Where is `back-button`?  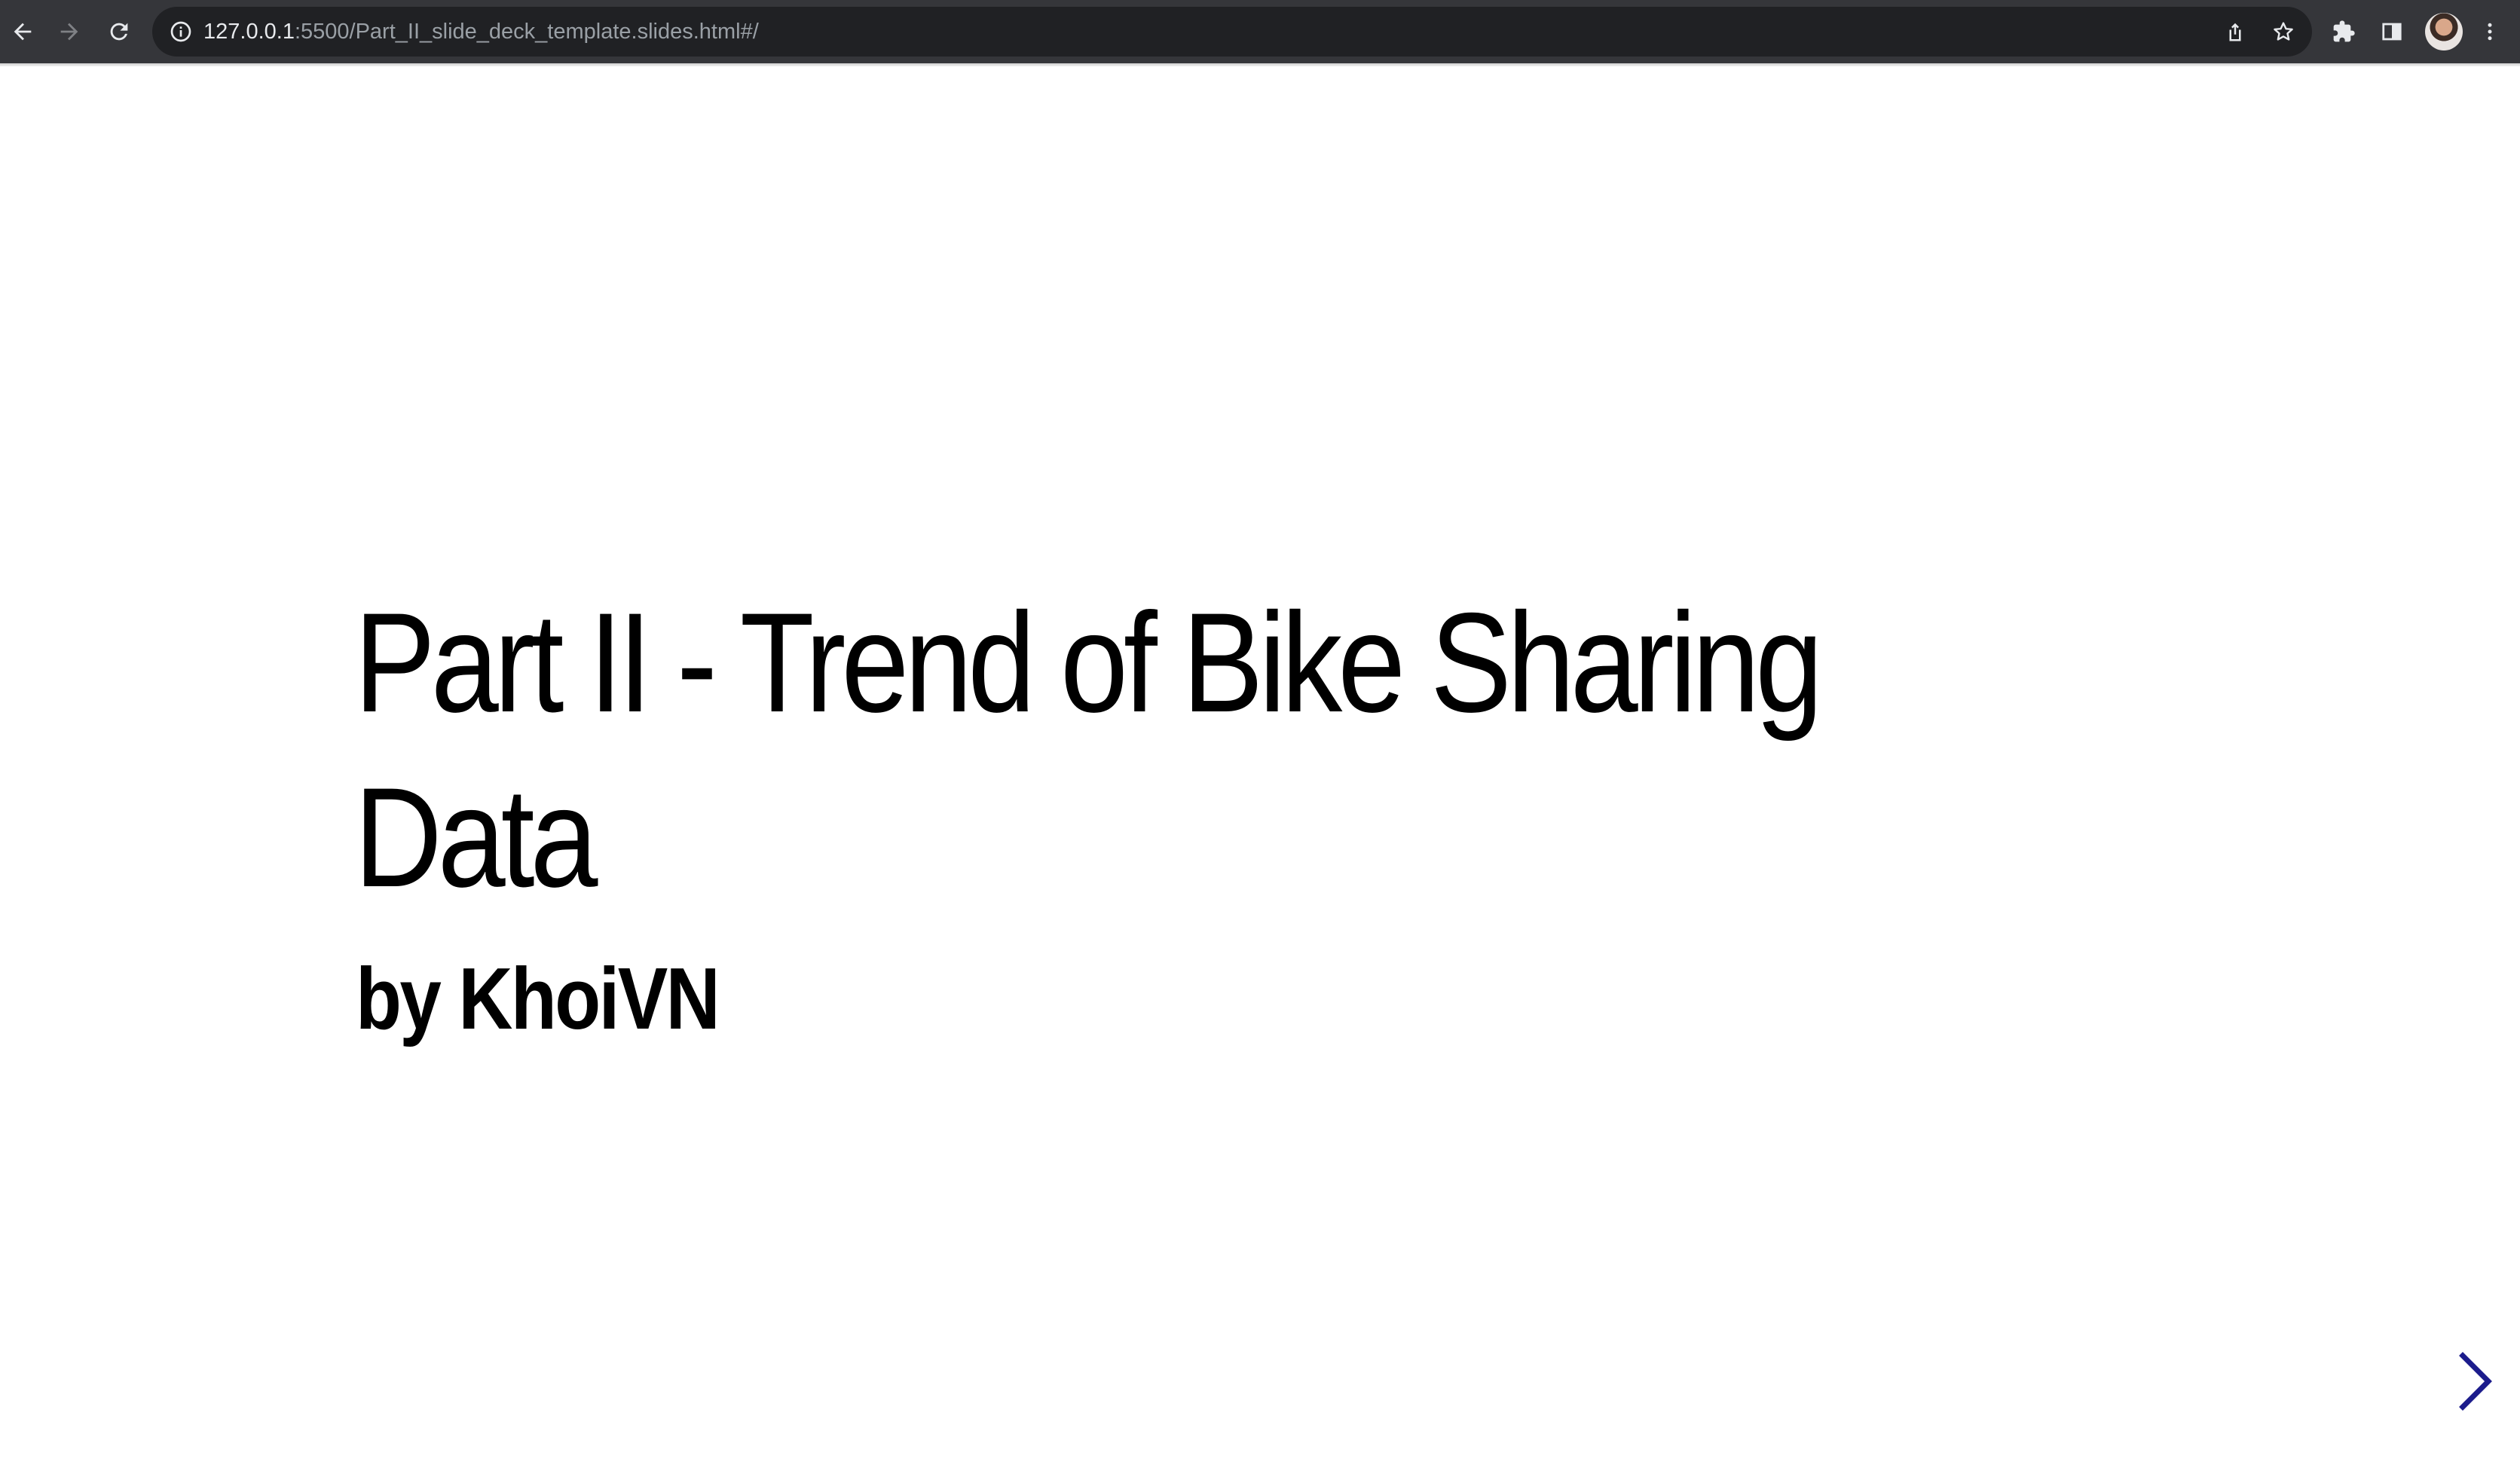 back-button is located at coordinates (23, 32).